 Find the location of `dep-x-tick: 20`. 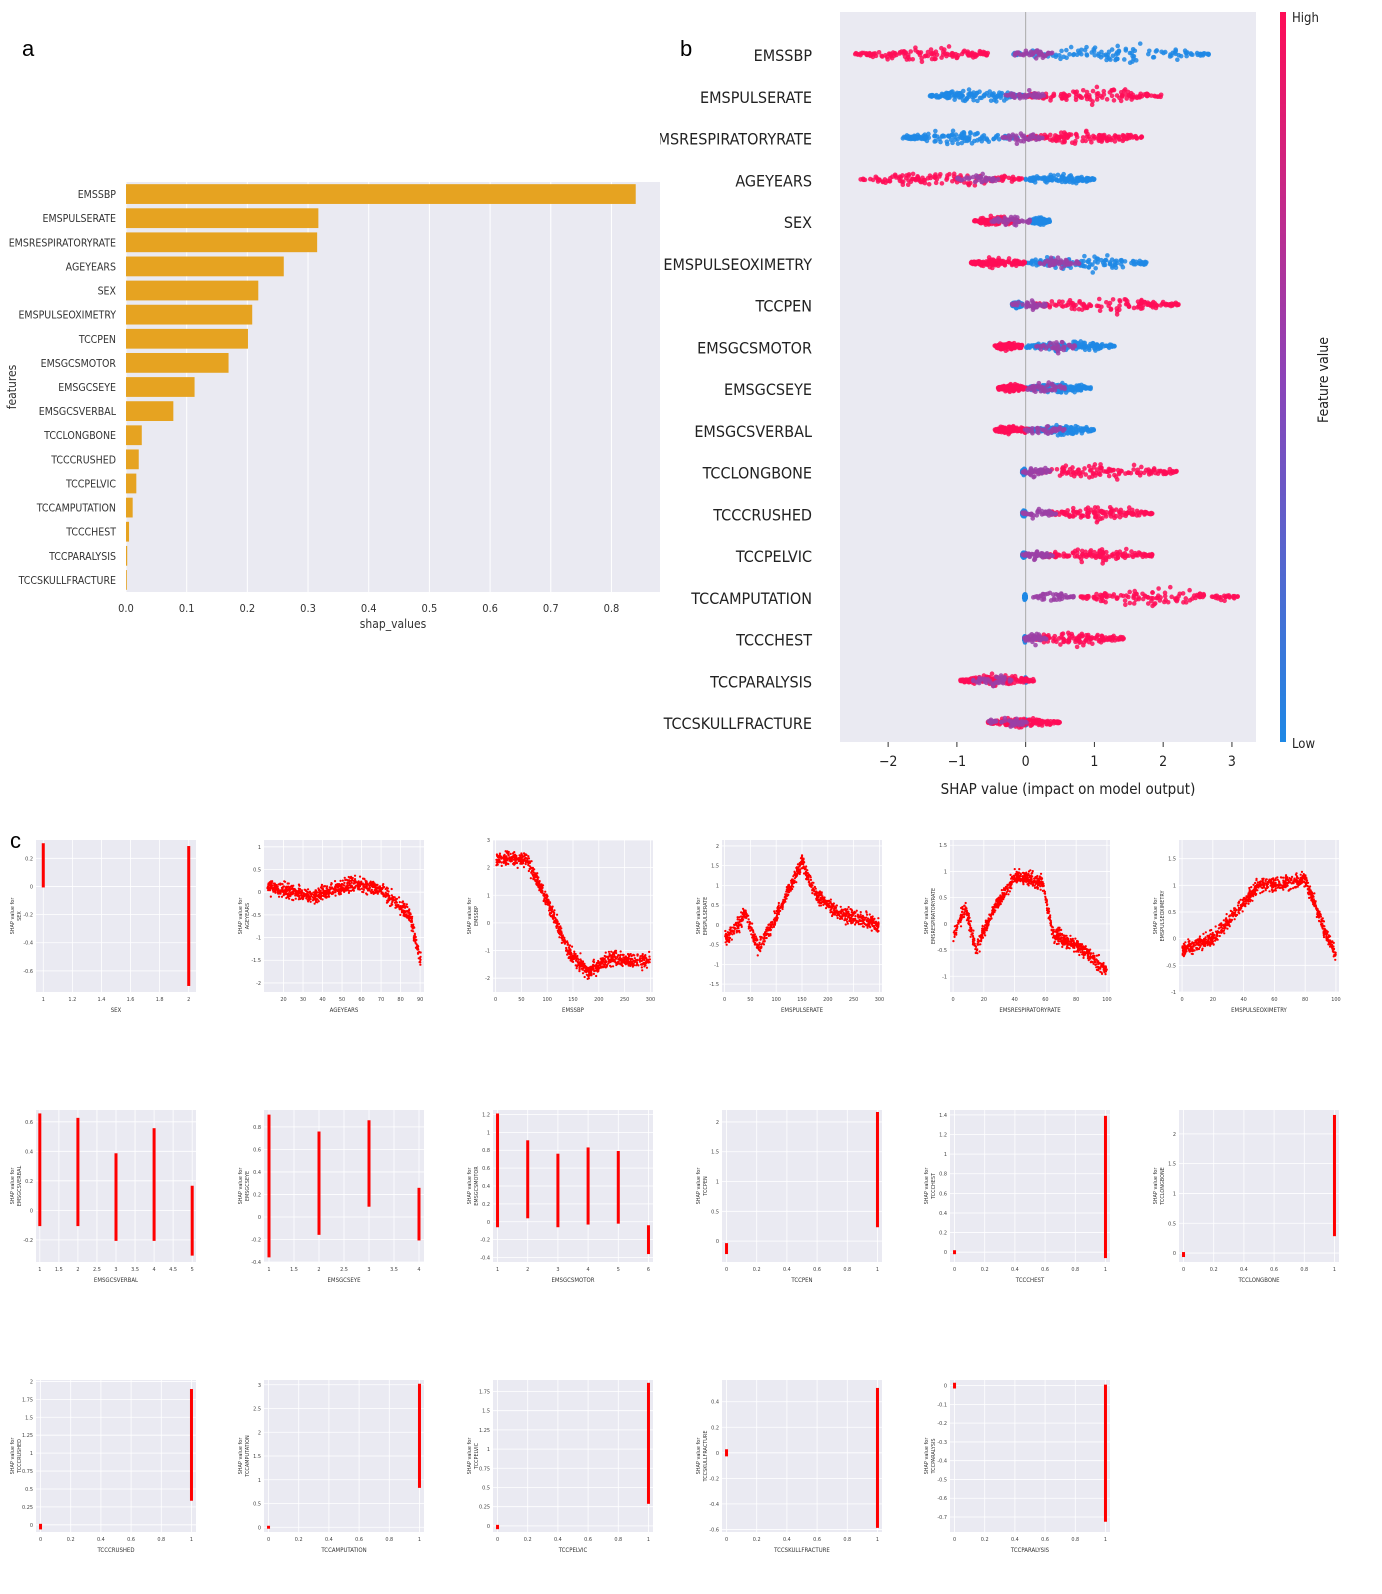

dep-x-tick: 20 is located at coordinates (283, 1000).